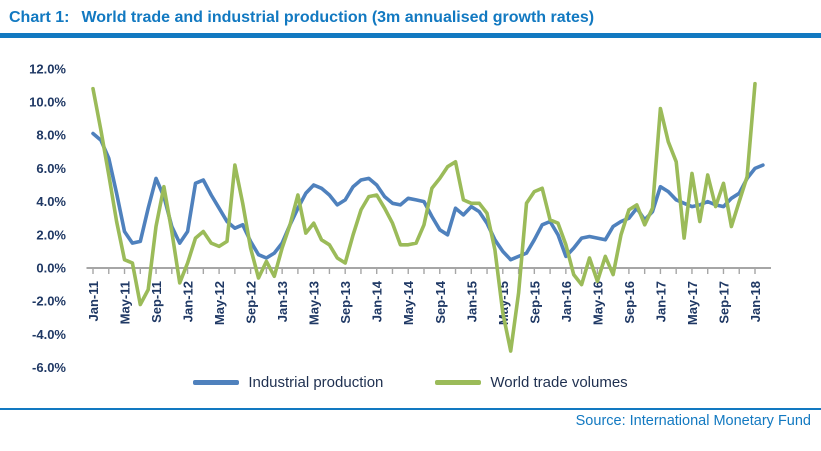 The width and height of the screenshot is (821, 451). I want to click on x-axis-label: May-13, so click(314, 303).